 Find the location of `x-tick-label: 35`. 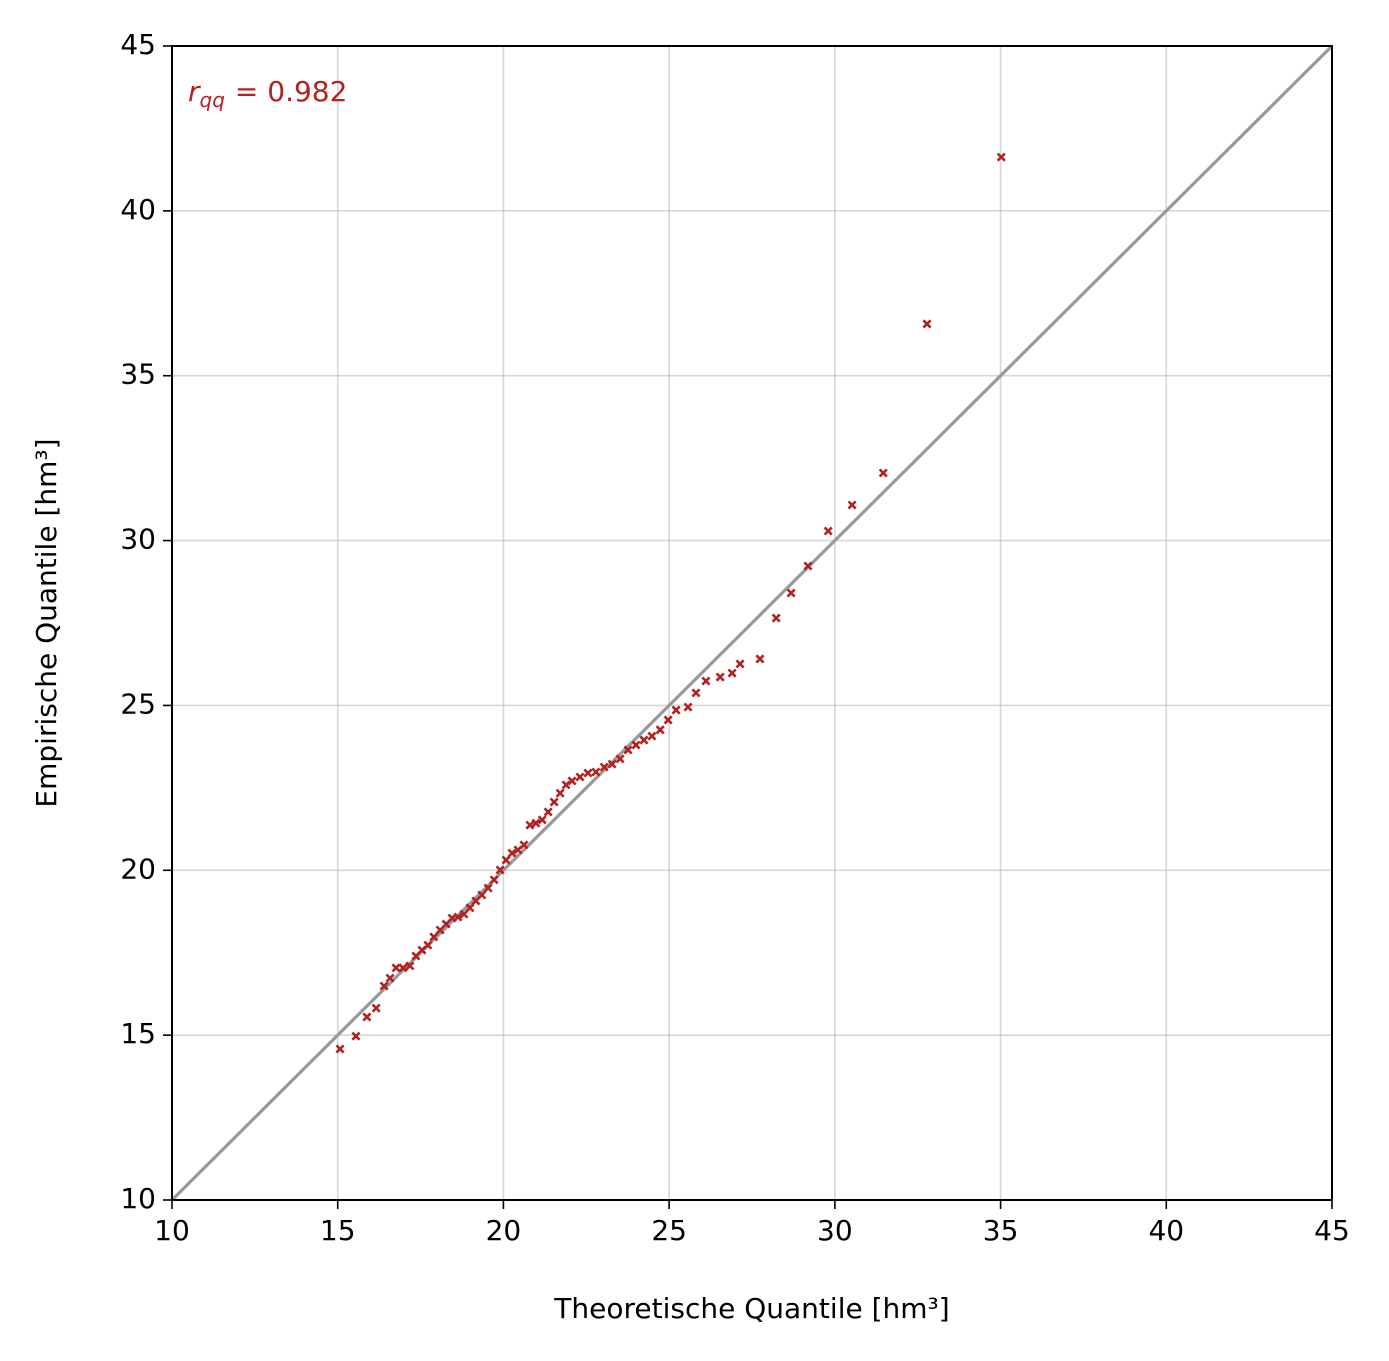

x-tick-label: 35 is located at coordinates (1001, 1230).